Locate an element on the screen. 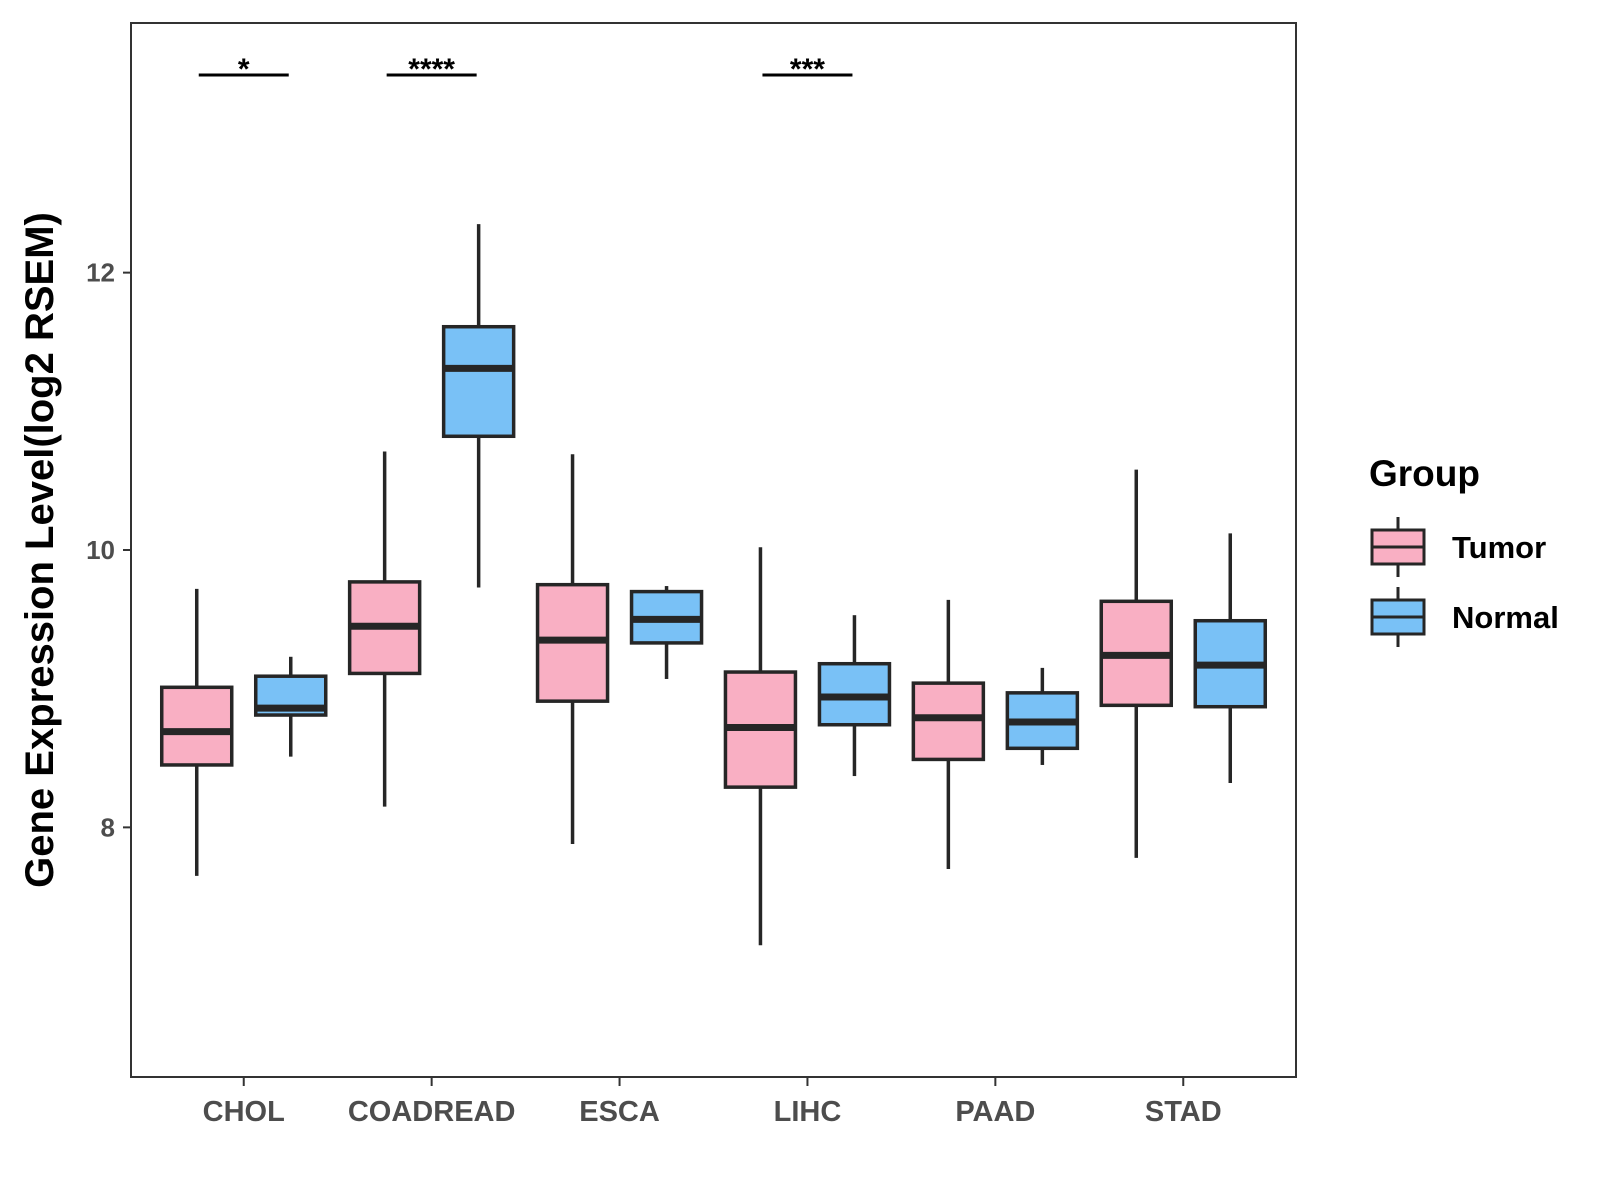  significance-label: **** is located at coordinates (431, 69).